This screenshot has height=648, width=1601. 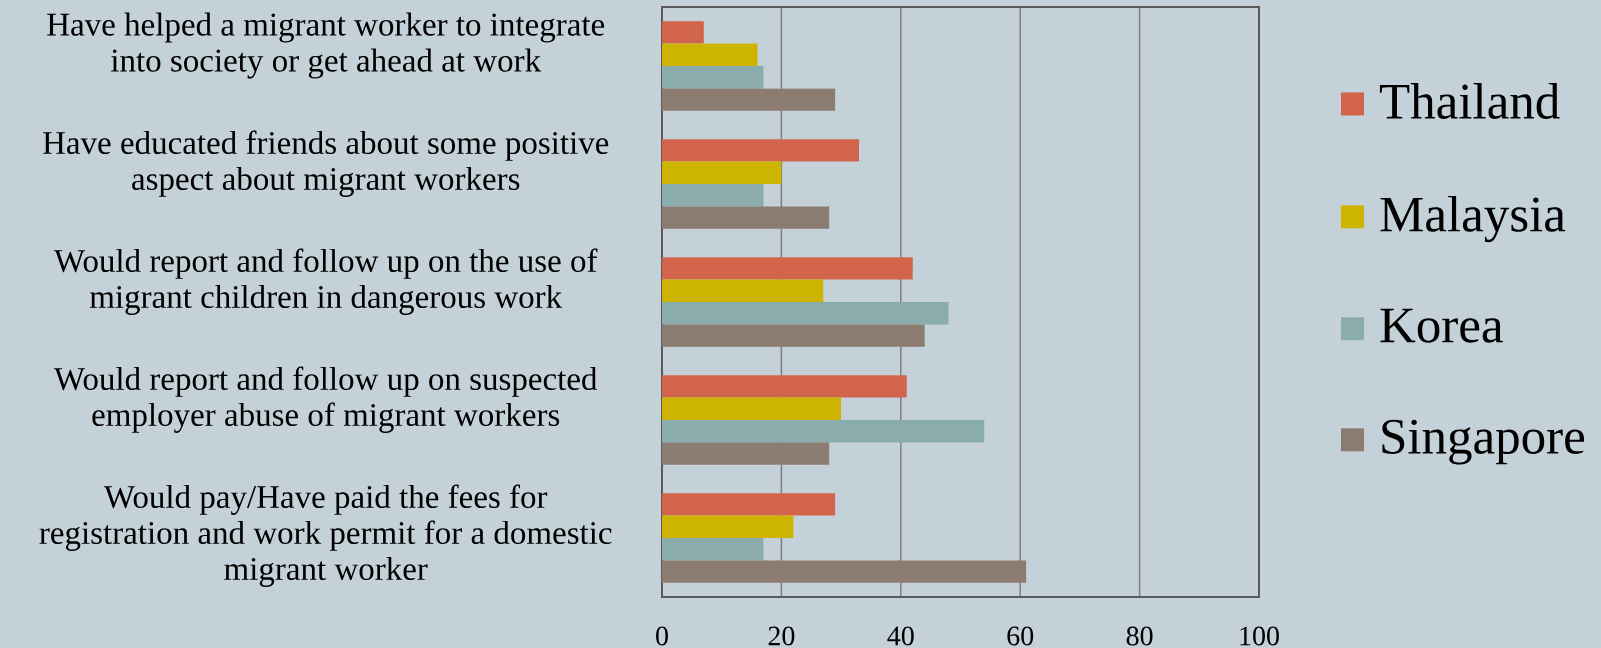 I want to click on y-tick-label: Have educated friends about some positive aspect about migrant workers, so click(x=326, y=163).